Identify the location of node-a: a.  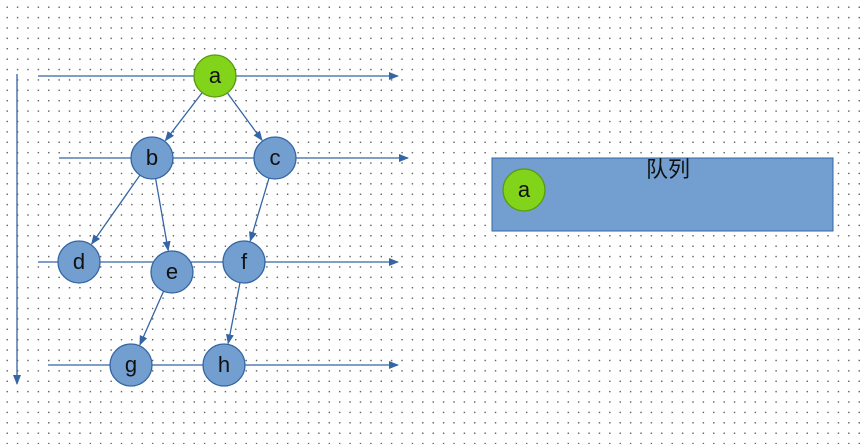
(215, 76).